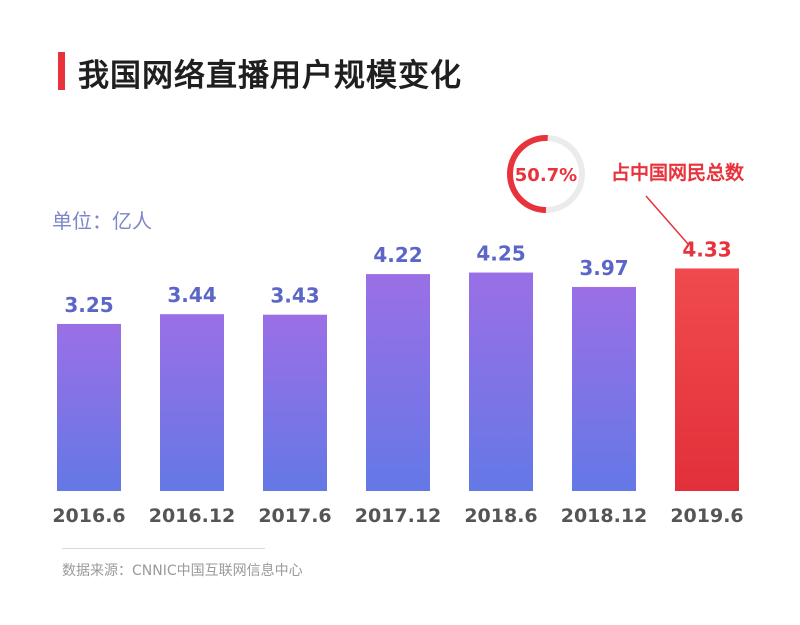 The height and width of the screenshot is (625, 800). What do you see at coordinates (397, 255) in the screenshot?
I see `value-label-2017.12: 4.22` at bounding box center [397, 255].